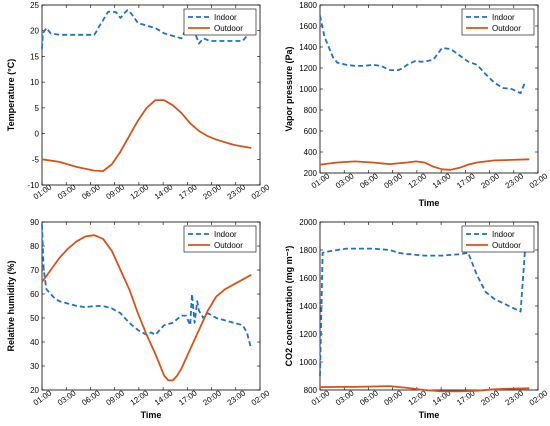  What do you see at coordinates (34, 222) in the screenshot?
I see `y-tick-label: 90` at bounding box center [34, 222].